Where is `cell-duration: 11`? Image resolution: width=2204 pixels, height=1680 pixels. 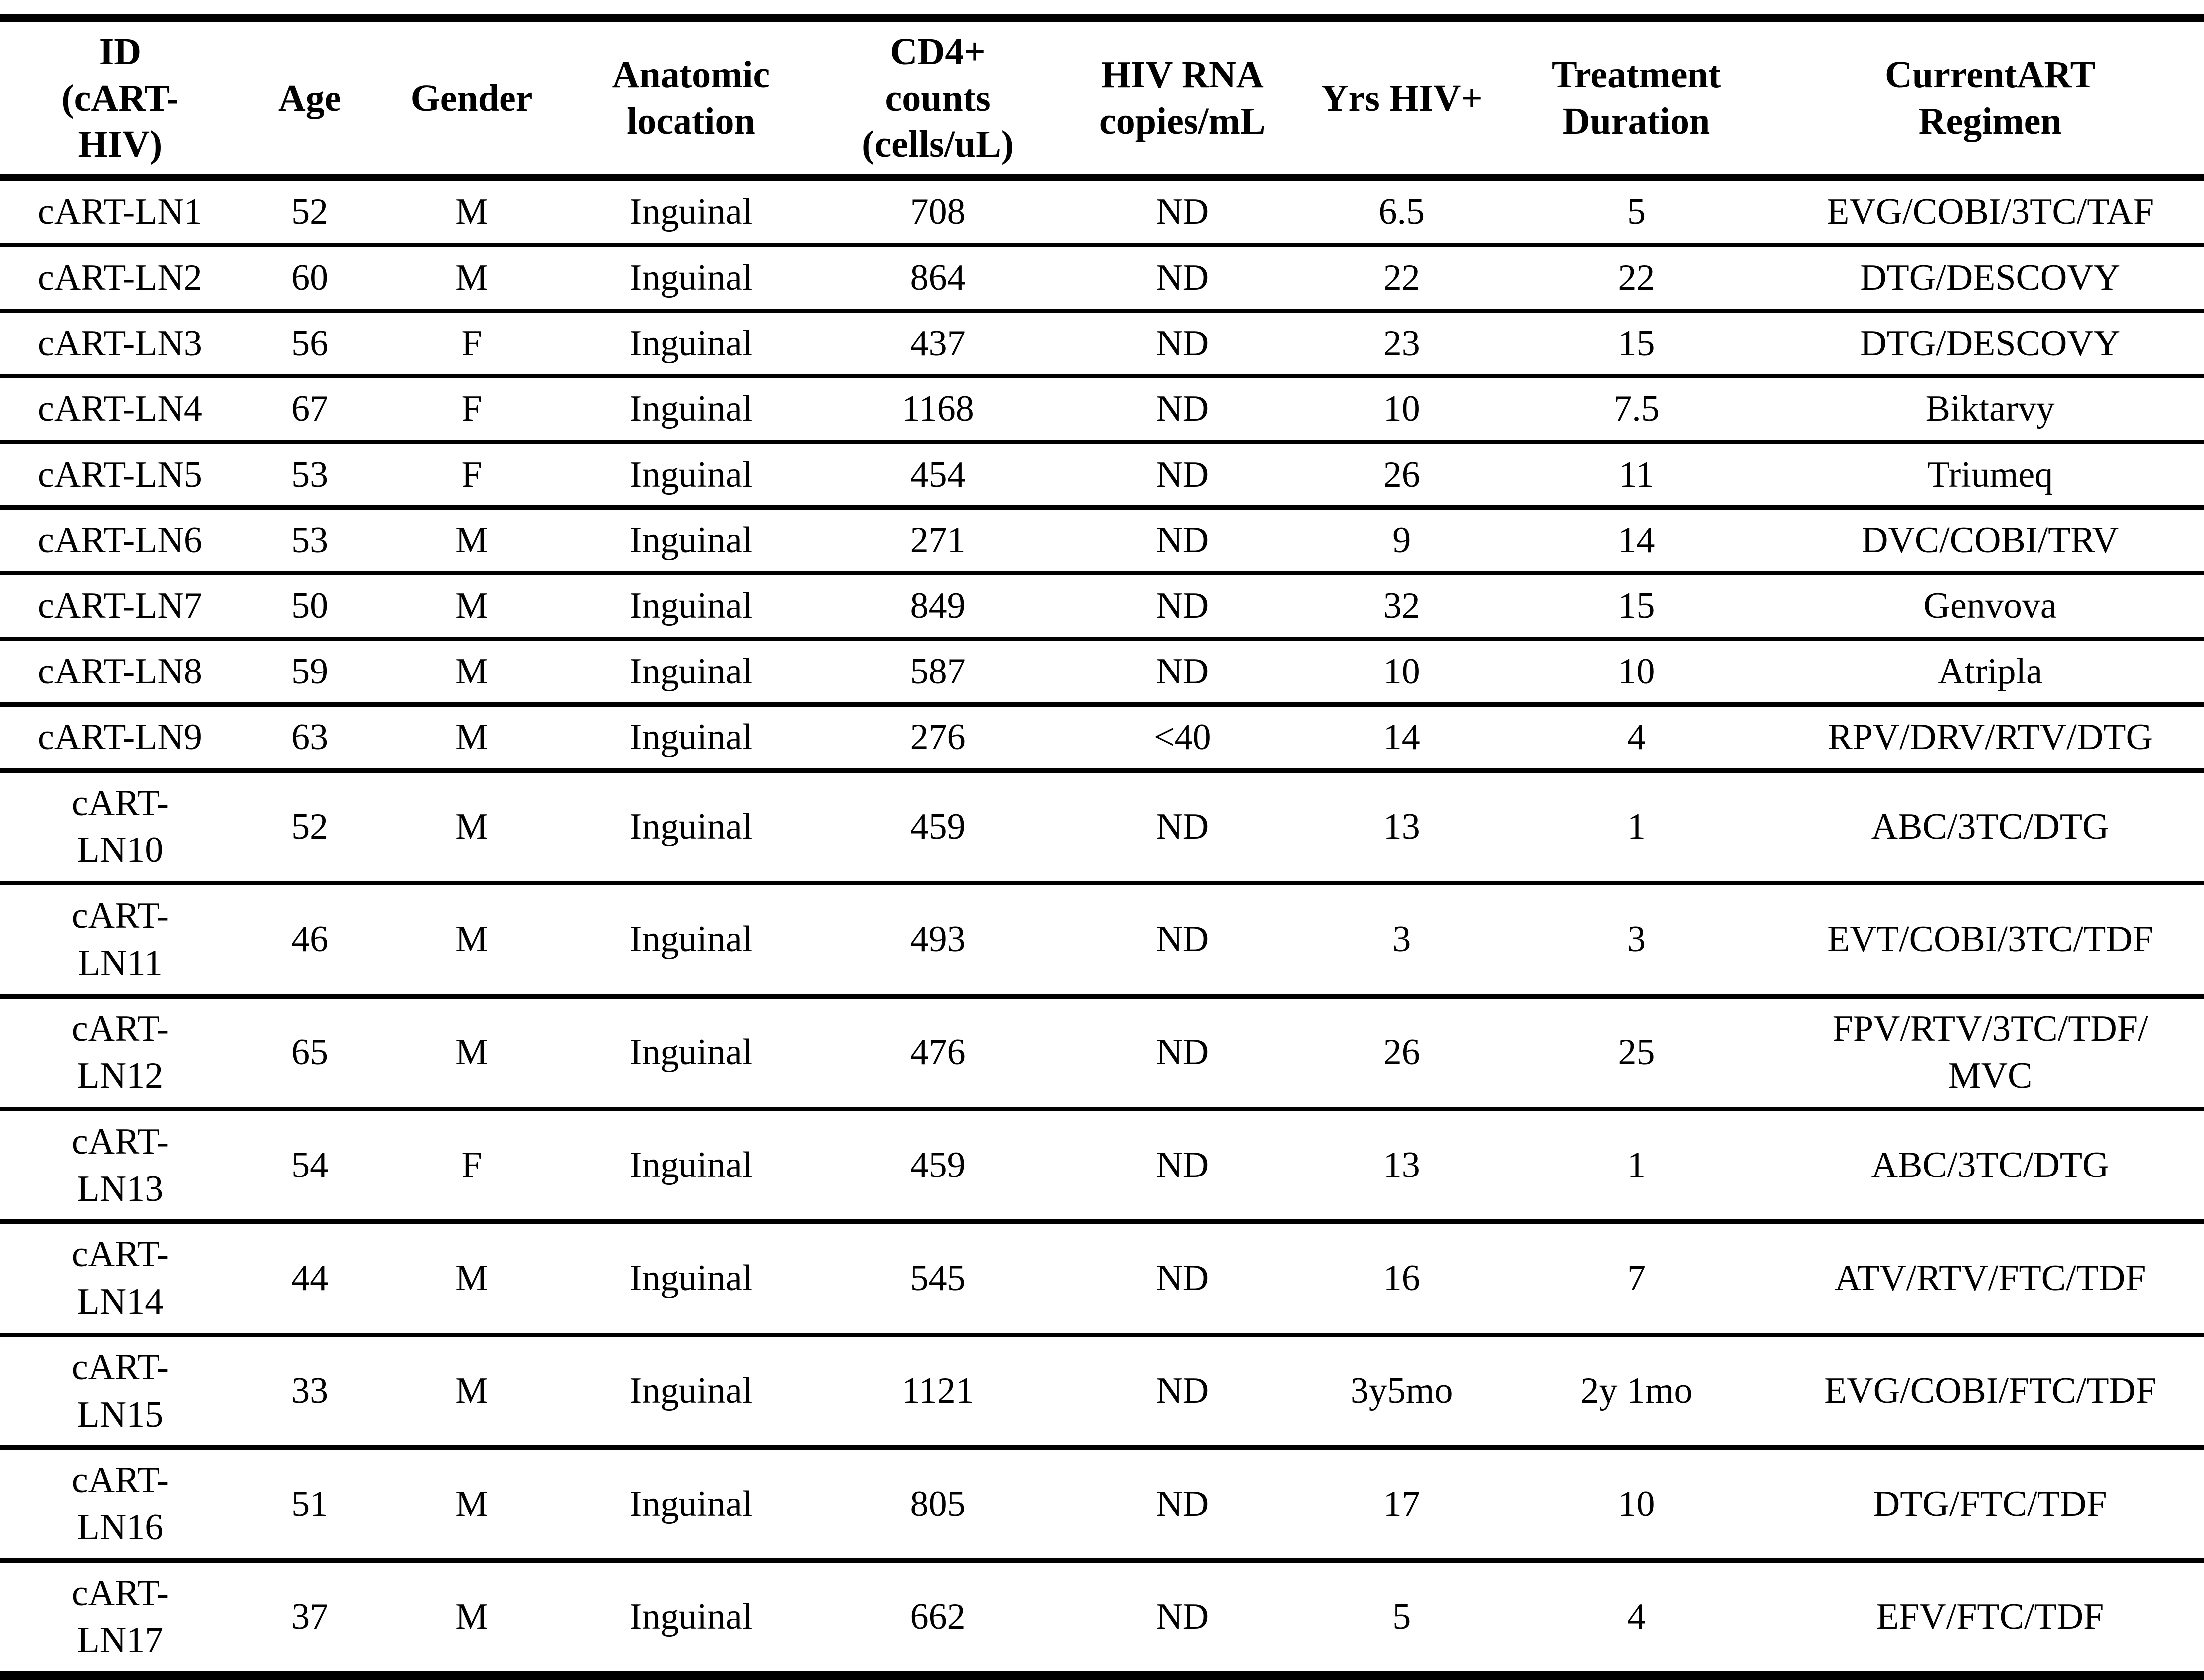 cell-duration: 11 is located at coordinates (1636, 475).